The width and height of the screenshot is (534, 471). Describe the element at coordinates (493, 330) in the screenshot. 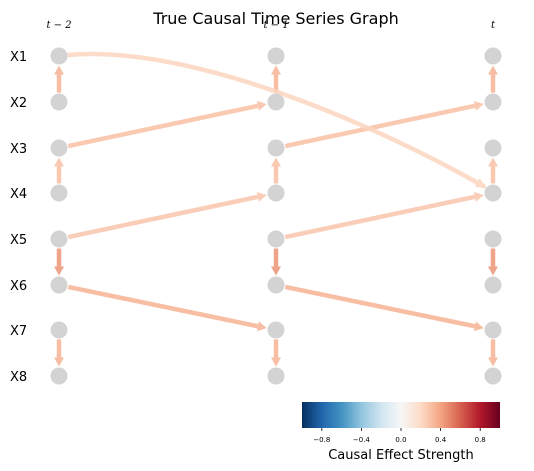

I see `node-x7-t` at that location.